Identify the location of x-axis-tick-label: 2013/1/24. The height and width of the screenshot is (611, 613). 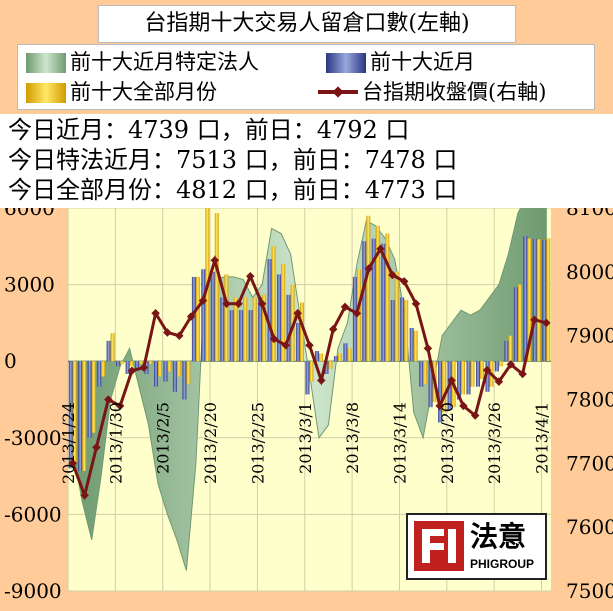
(68, 443).